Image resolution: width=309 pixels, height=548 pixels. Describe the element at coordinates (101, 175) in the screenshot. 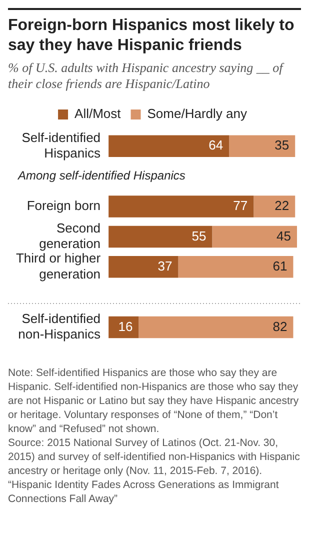

I see `annotation: Among self-identified Hispanics` at that location.